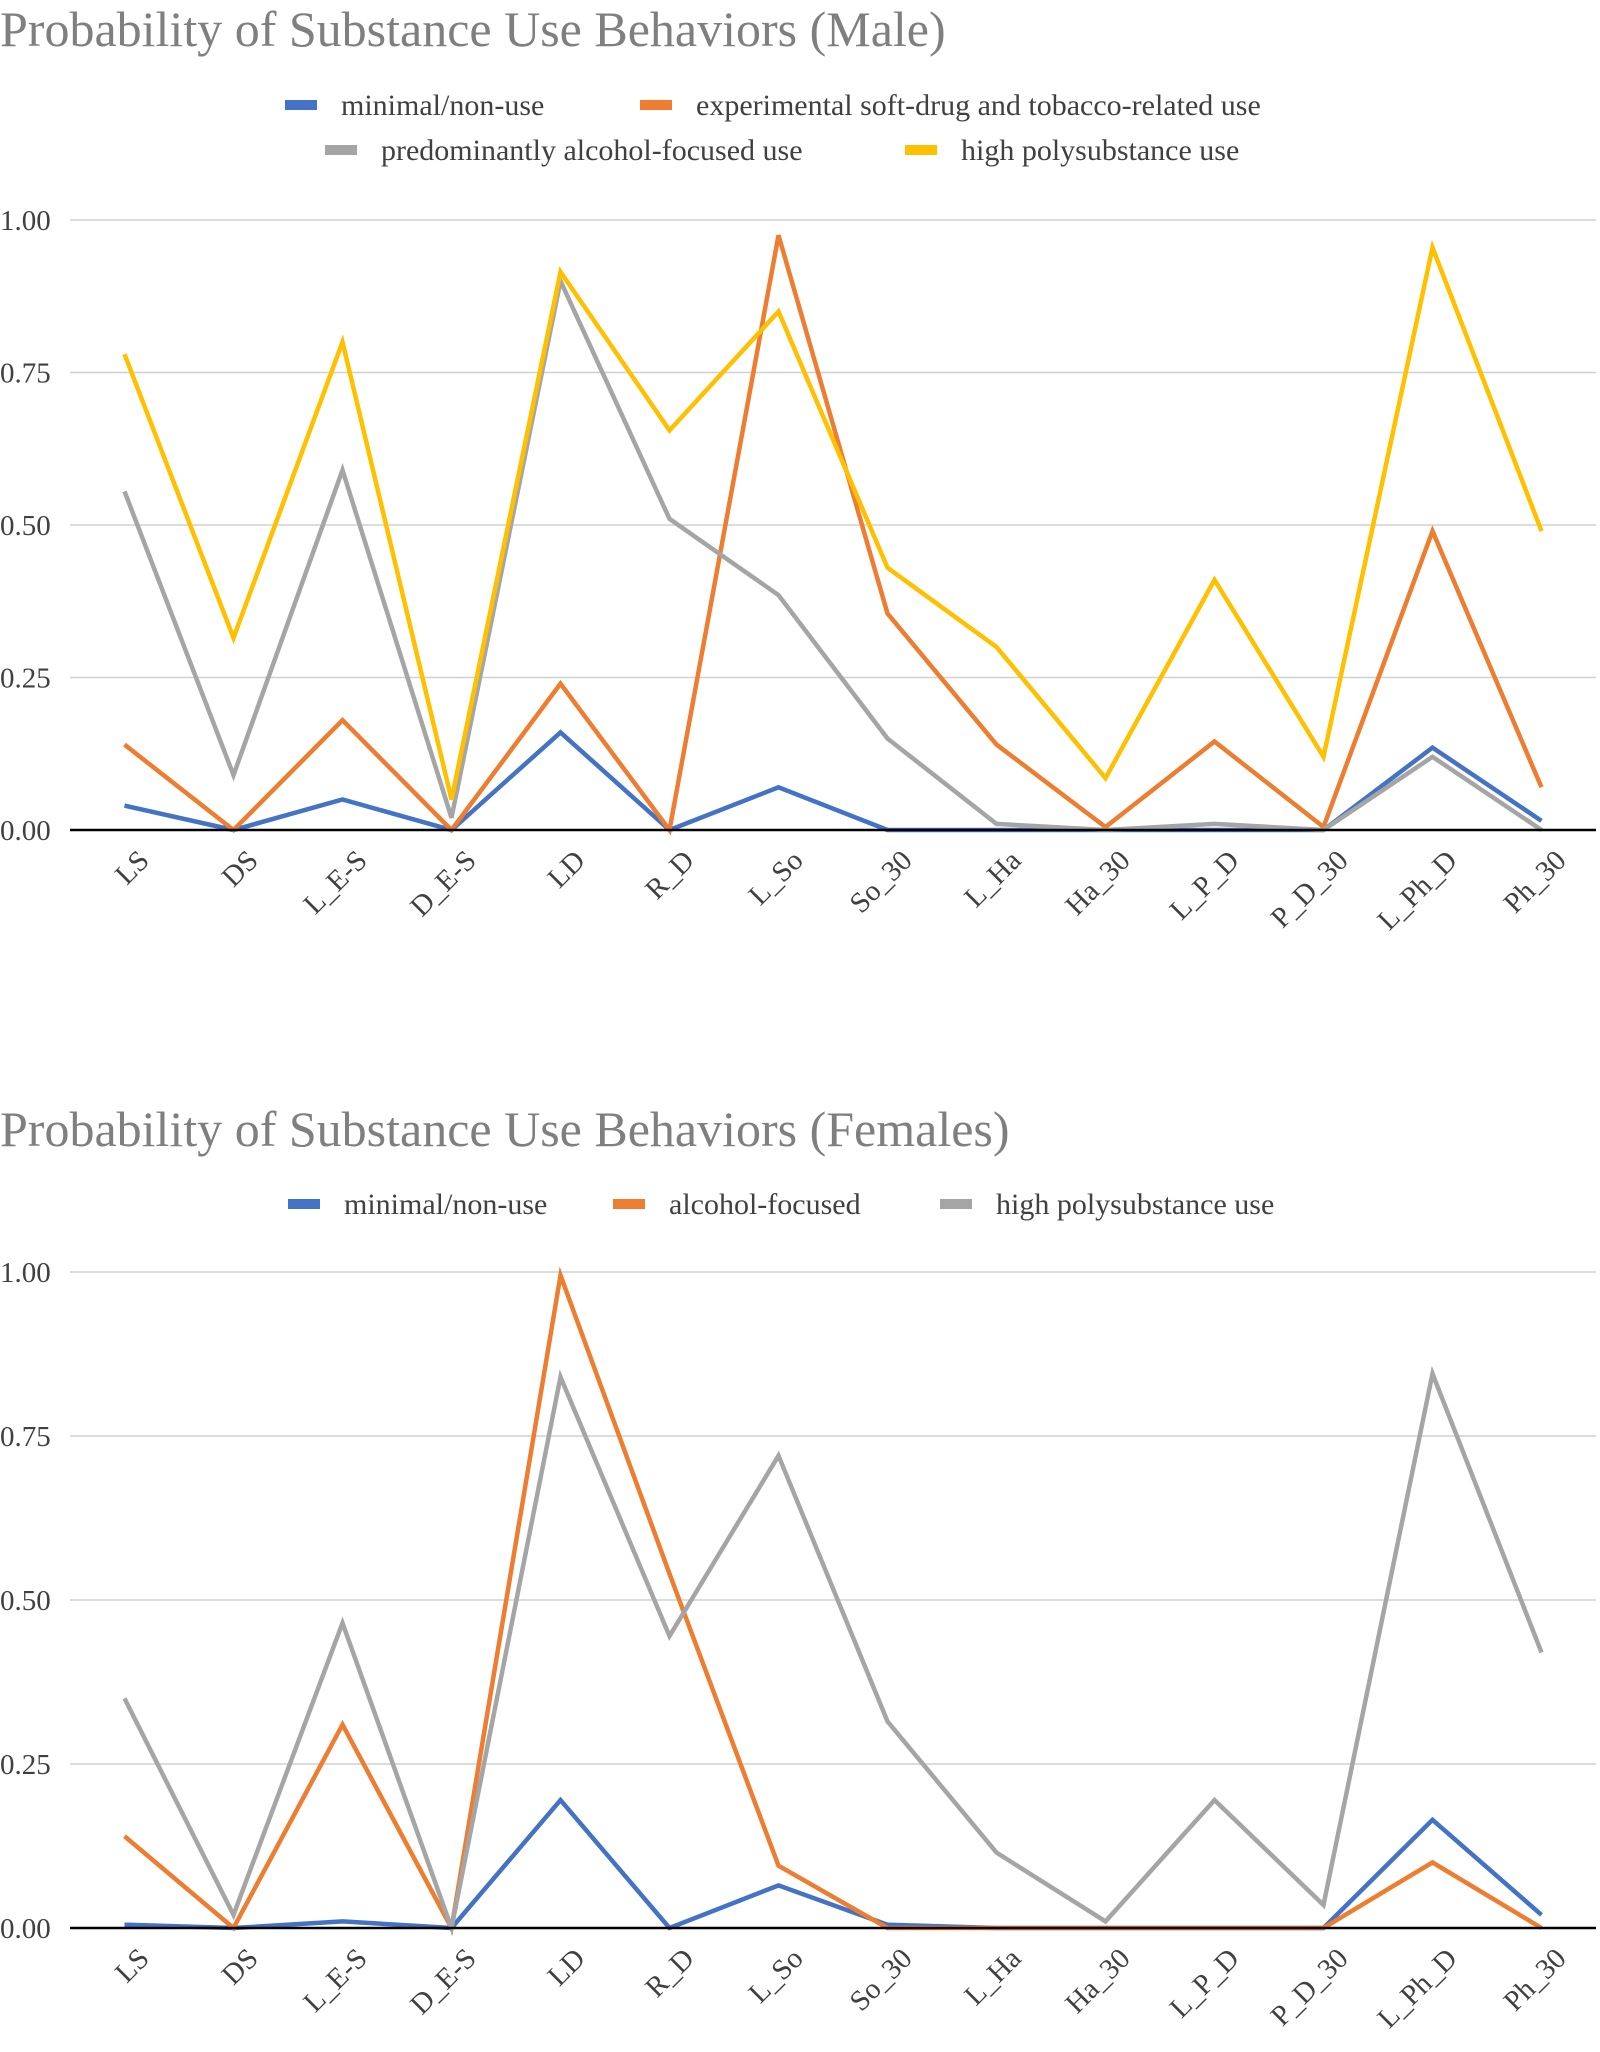  I want to click on male-legend-label-high-polysubstance-use: high polysubstance use, so click(1100, 150).